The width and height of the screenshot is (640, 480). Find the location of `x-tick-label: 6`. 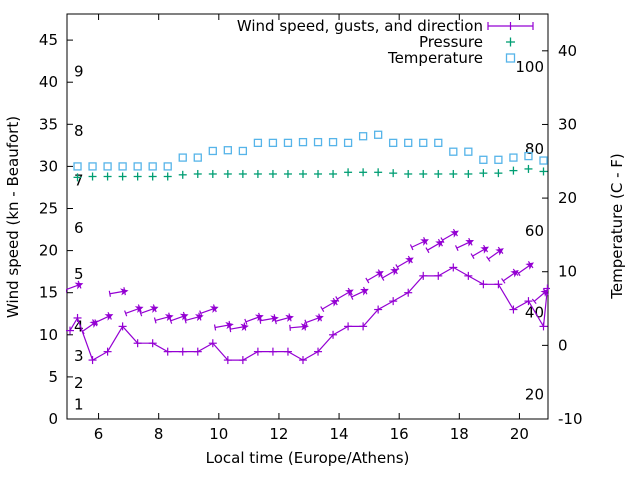

x-tick-label: 6 is located at coordinates (99, 434).